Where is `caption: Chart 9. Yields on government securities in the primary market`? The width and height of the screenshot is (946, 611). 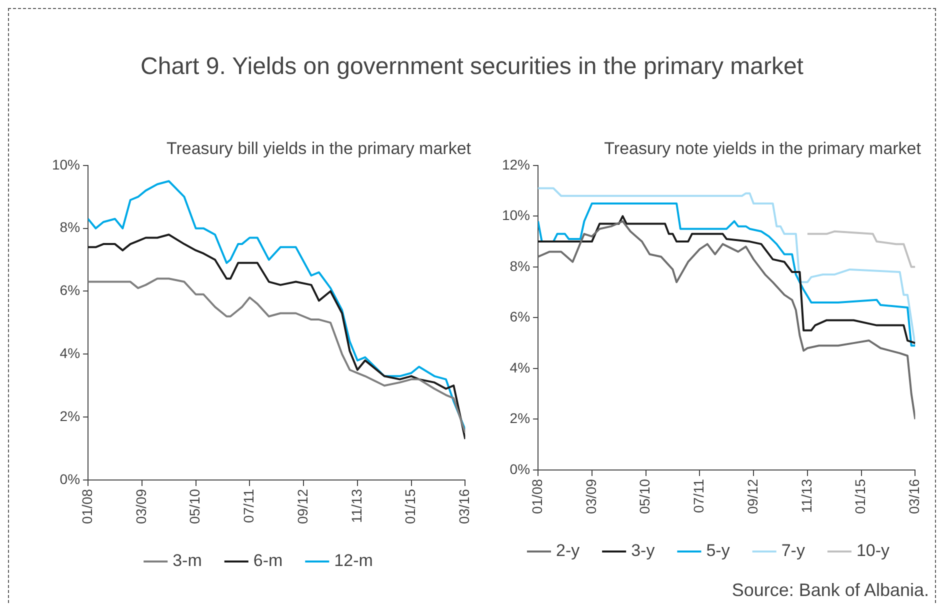 caption: Chart 9. Yields on government securities in the primary market is located at coordinates (472, 67).